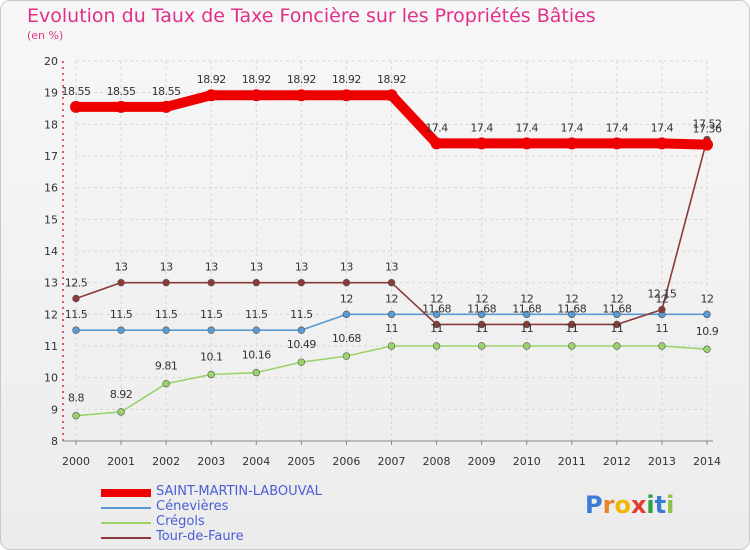 The height and width of the screenshot is (550, 750). What do you see at coordinates (391, 120) in the screenshot?
I see `series-line` at bounding box center [391, 120].